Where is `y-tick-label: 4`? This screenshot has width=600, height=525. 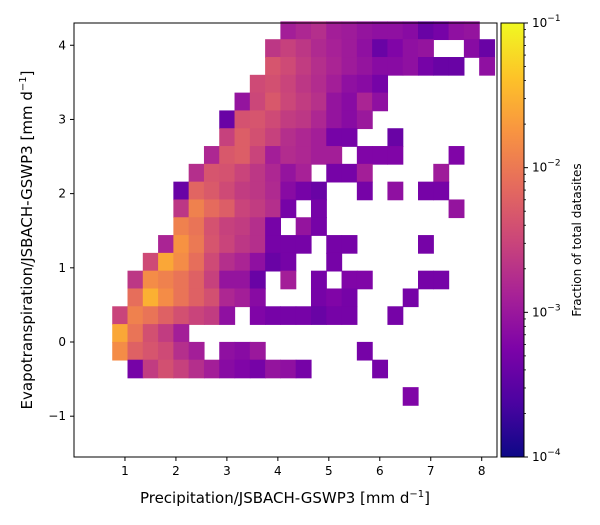
y-tick-label: 4 is located at coordinates (62, 45).